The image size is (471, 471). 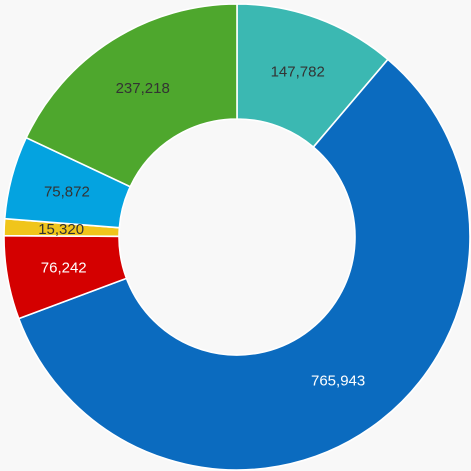 I want to click on slice-value-label: 75,872, so click(x=67, y=191).